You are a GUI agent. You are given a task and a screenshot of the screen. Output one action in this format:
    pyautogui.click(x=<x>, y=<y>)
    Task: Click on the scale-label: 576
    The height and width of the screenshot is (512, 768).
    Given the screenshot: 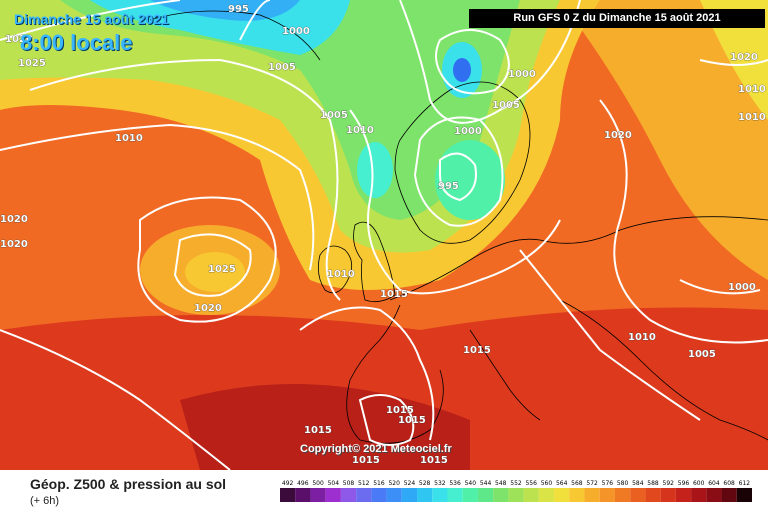 What is the action you would take?
    pyautogui.click(x=608, y=483)
    